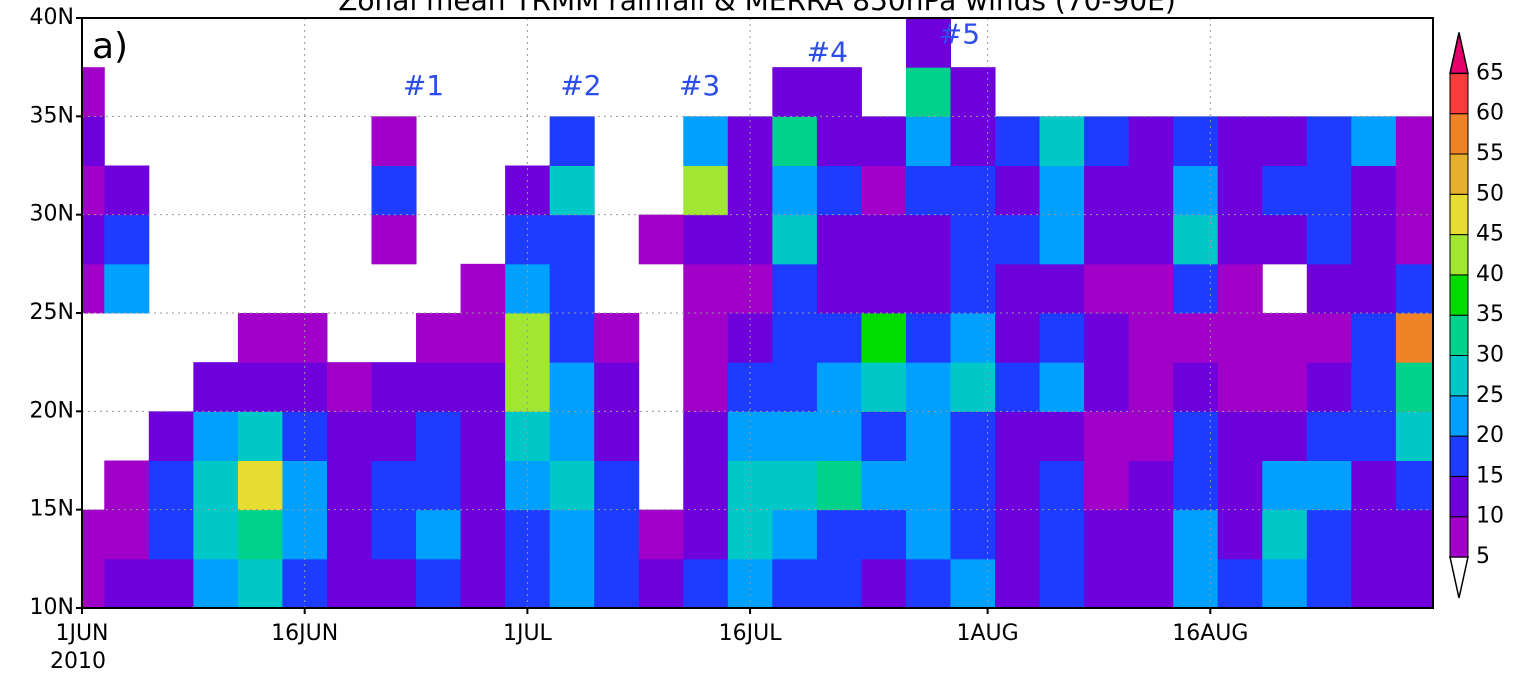  Describe the element at coordinates (52, 509) in the screenshot. I see `y-tick-label: 15N` at that location.